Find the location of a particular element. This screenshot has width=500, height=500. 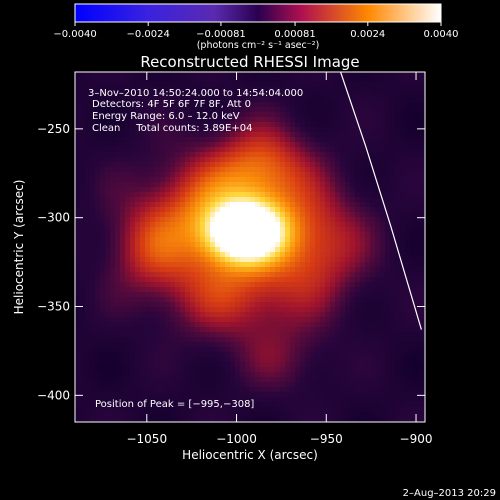

y-tick-label: −300 is located at coordinates (53, 218).